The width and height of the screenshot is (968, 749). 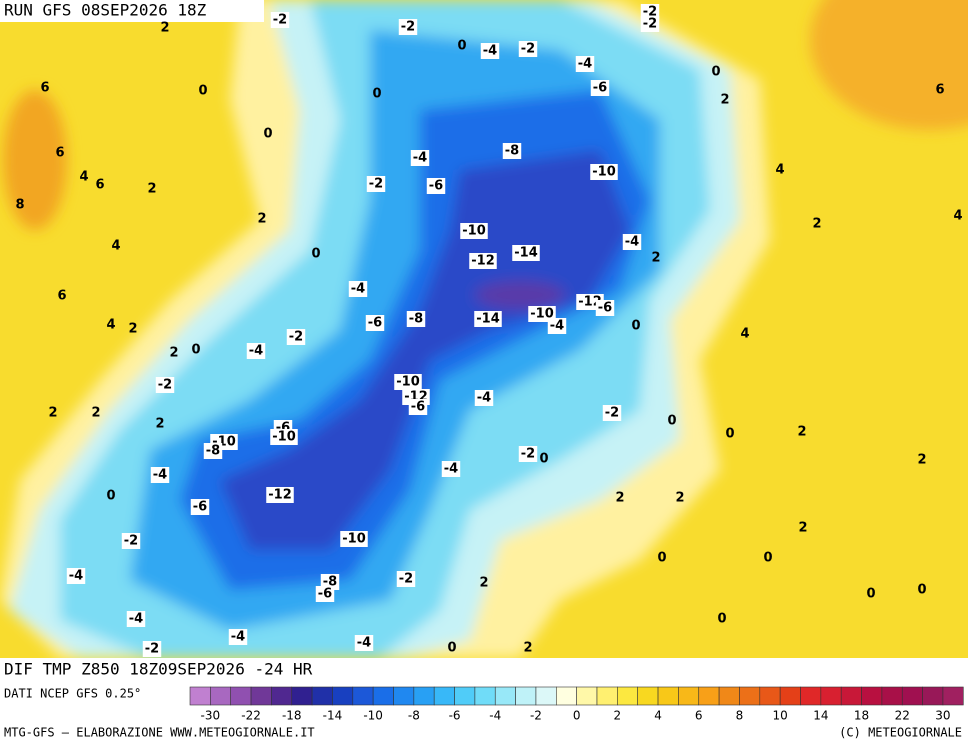 What do you see at coordinates (820, 716) in the screenshot?
I see `colorbar-label: 14` at bounding box center [820, 716].